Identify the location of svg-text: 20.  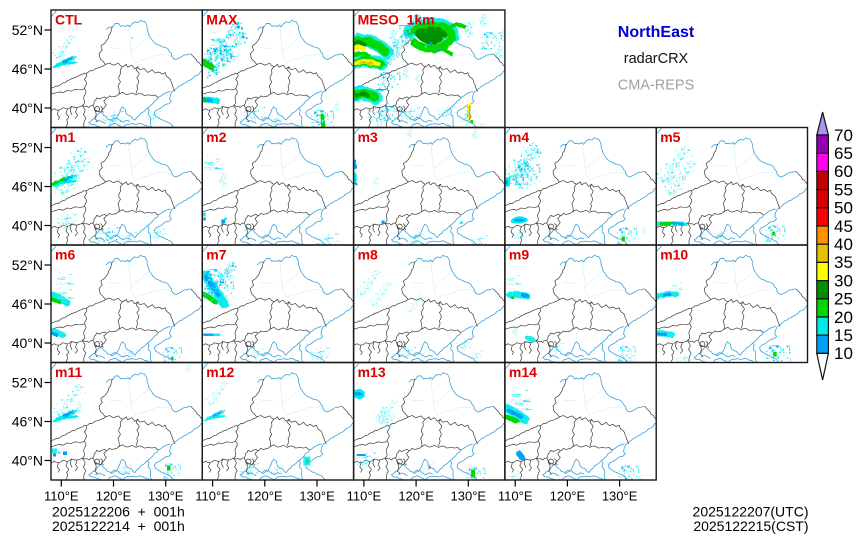
(843, 317).